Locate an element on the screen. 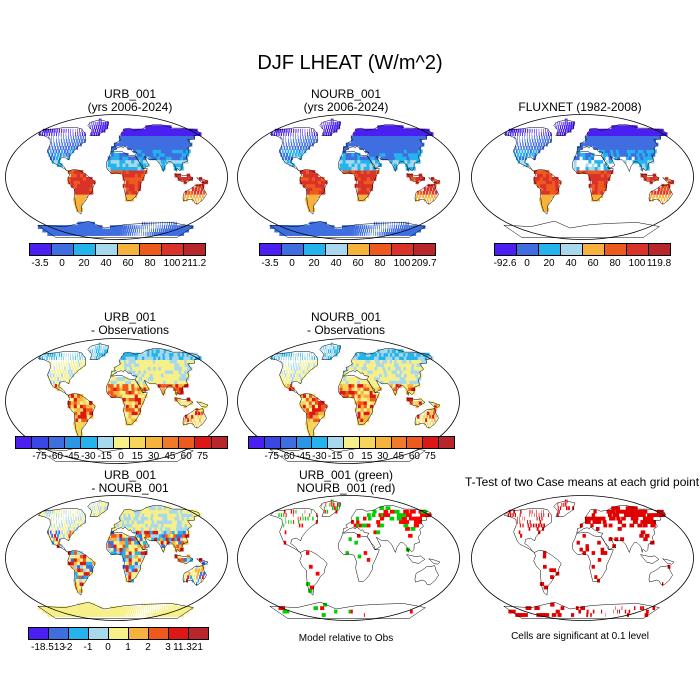  colorbar-swatch is located at coordinates (304, 442).